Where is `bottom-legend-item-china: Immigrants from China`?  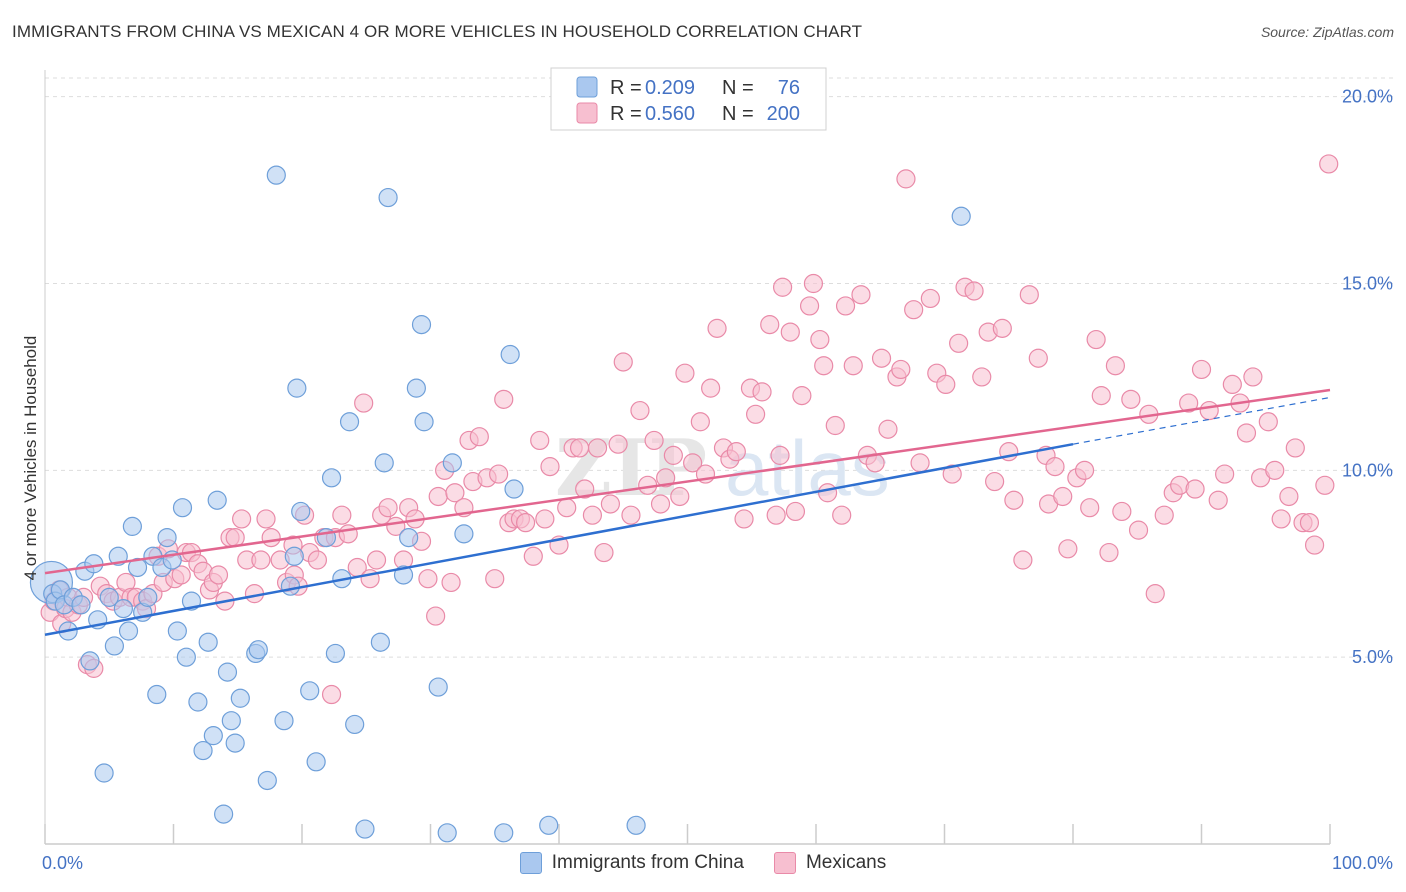 bottom-legend-item-china: Immigrants from China is located at coordinates (631, 863).